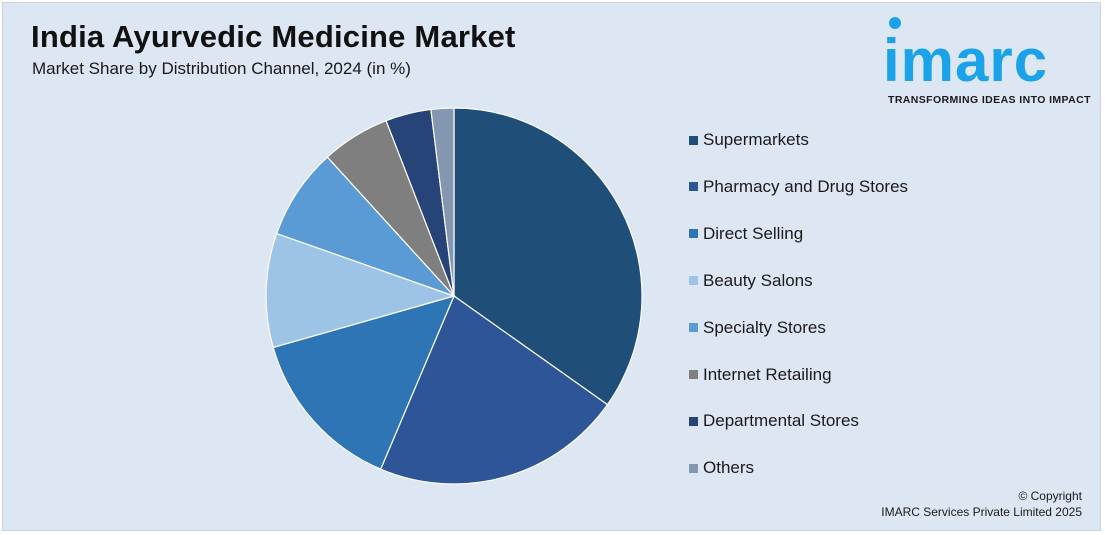 Image resolution: width=1105 pixels, height=535 pixels. I want to click on legend-item-beauty-salons: Beauty Salons, so click(751, 281).